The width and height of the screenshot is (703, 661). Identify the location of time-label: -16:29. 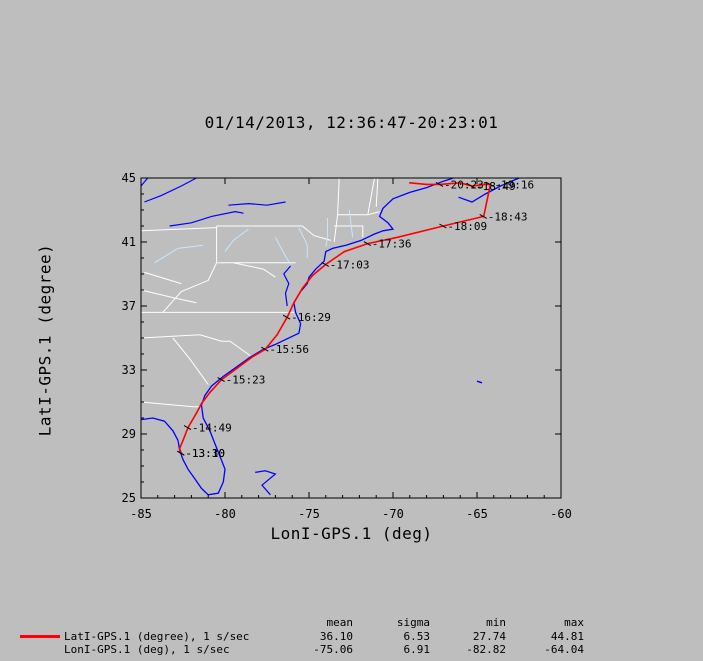
(311, 317).